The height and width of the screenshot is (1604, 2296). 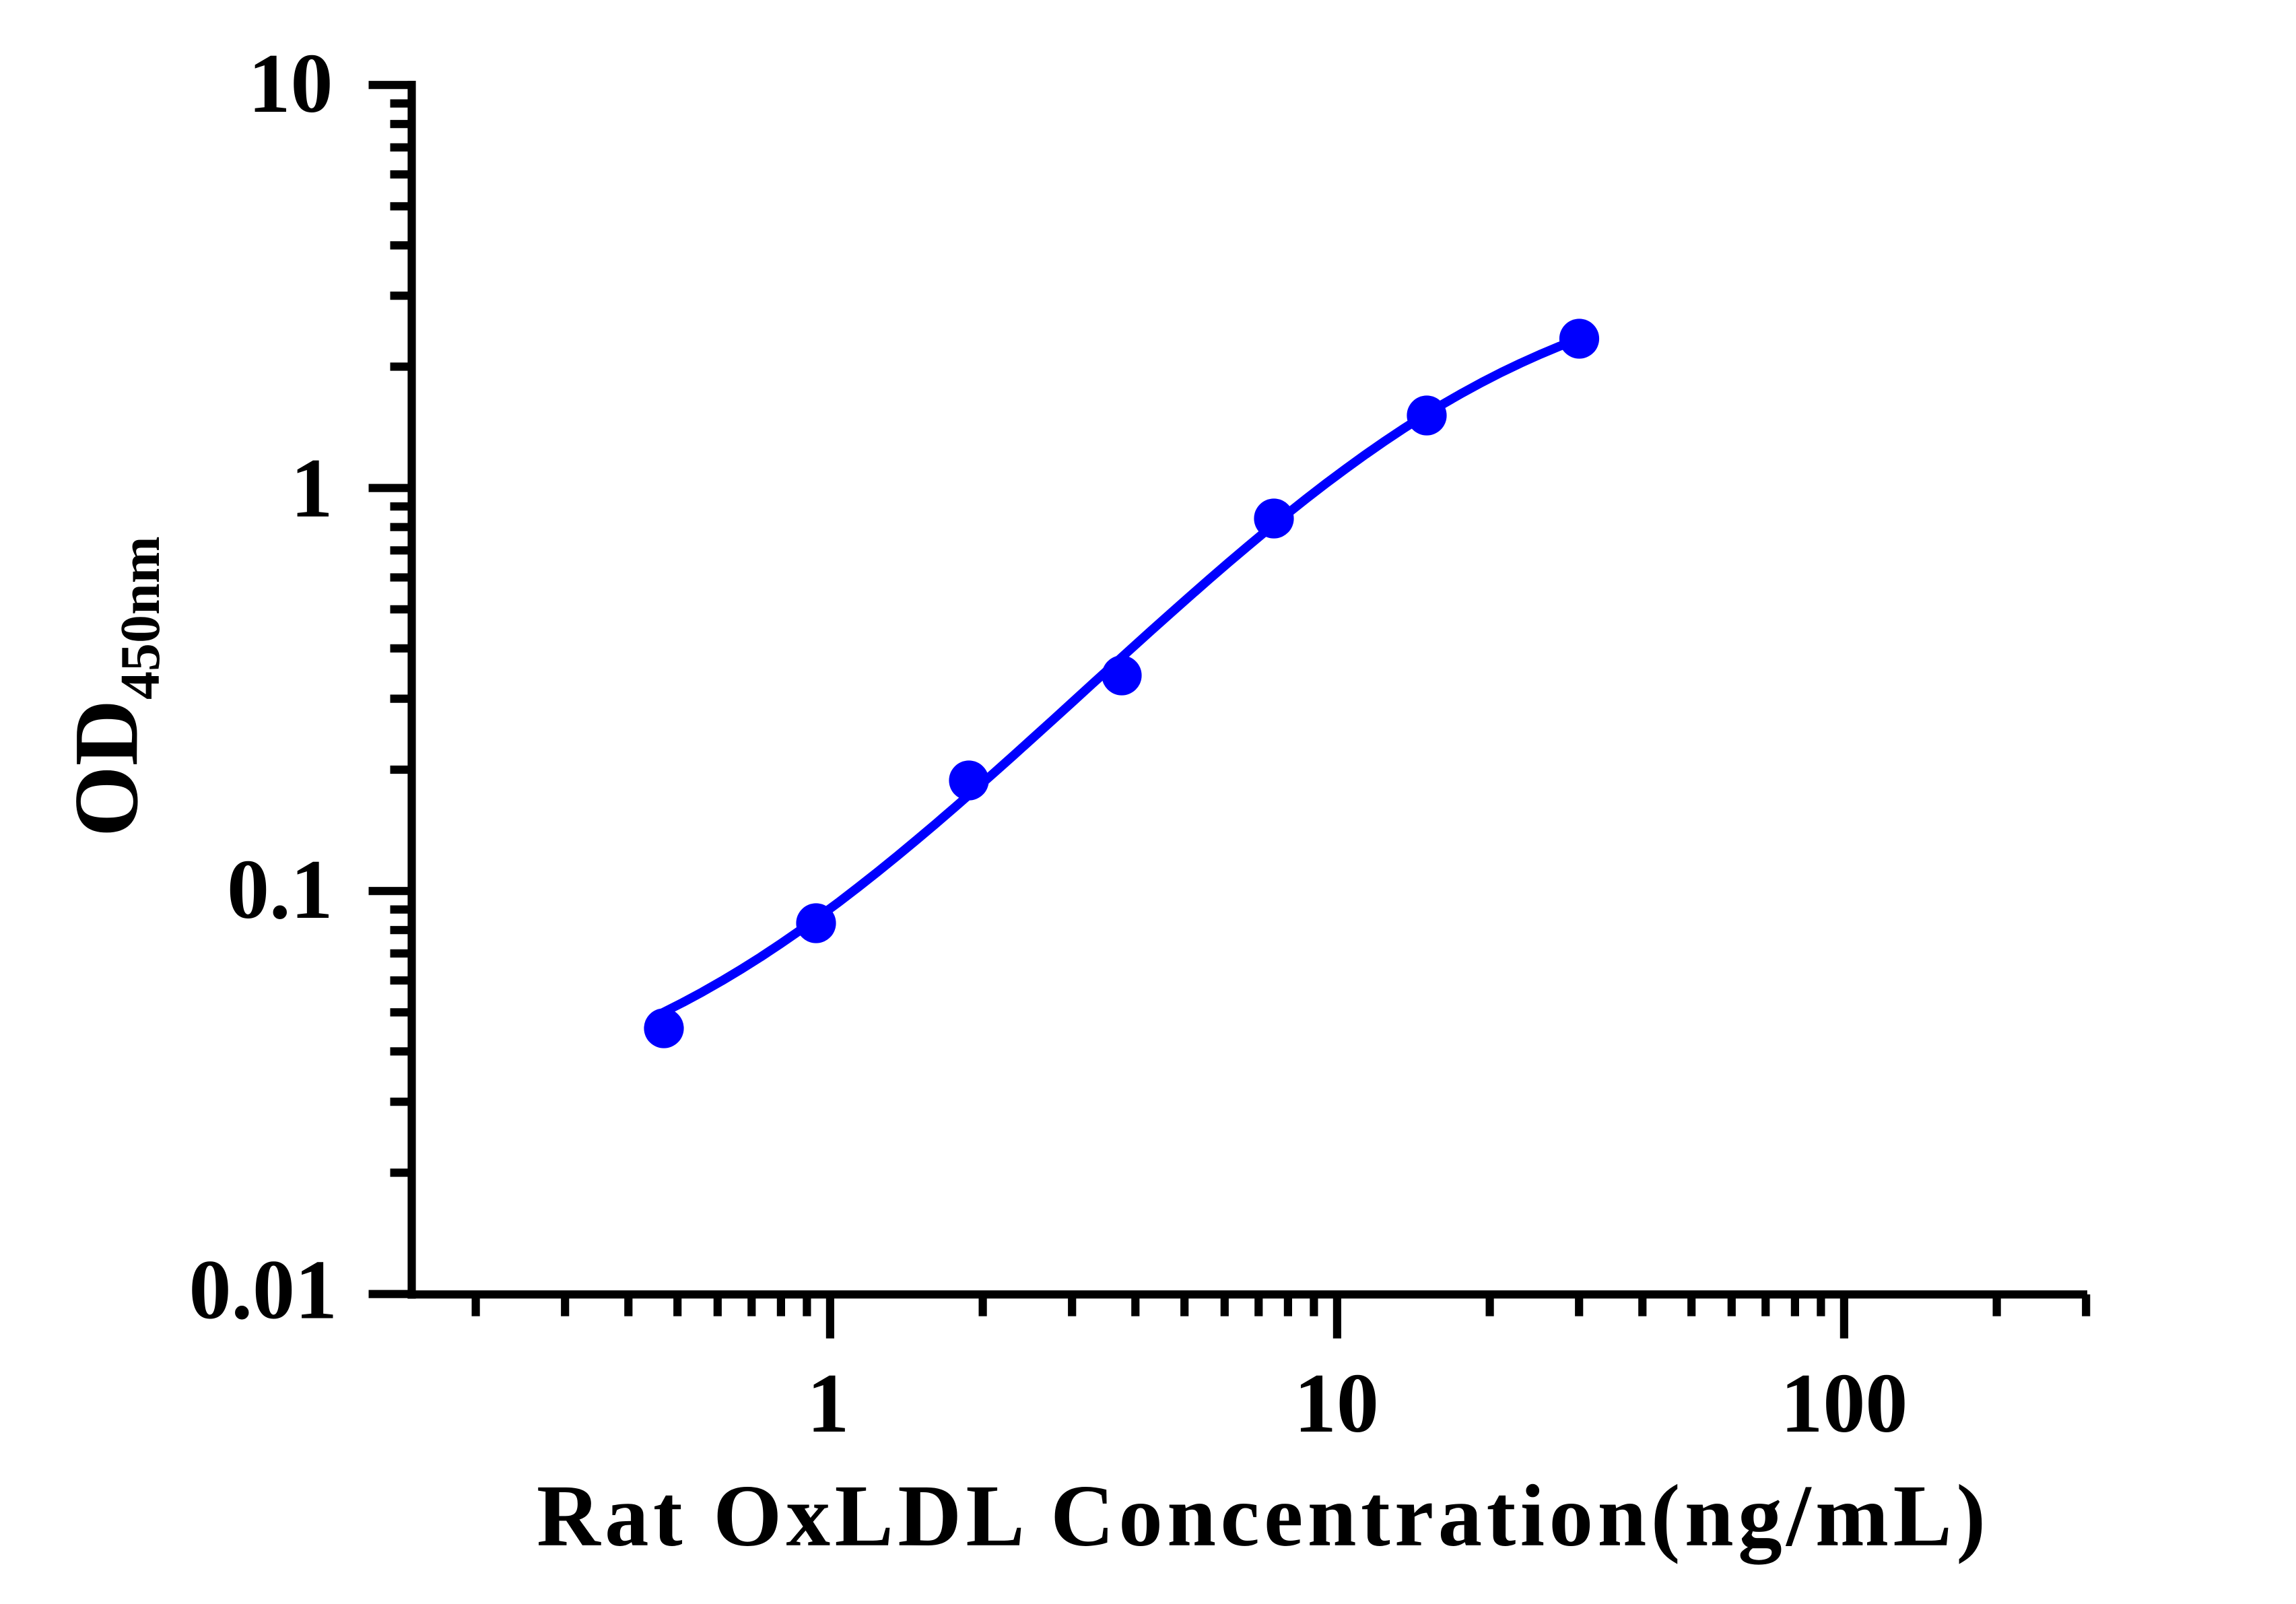 What do you see at coordinates (280, 890) in the screenshot?
I see `svg-text: 0.1` at bounding box center [280, 890].